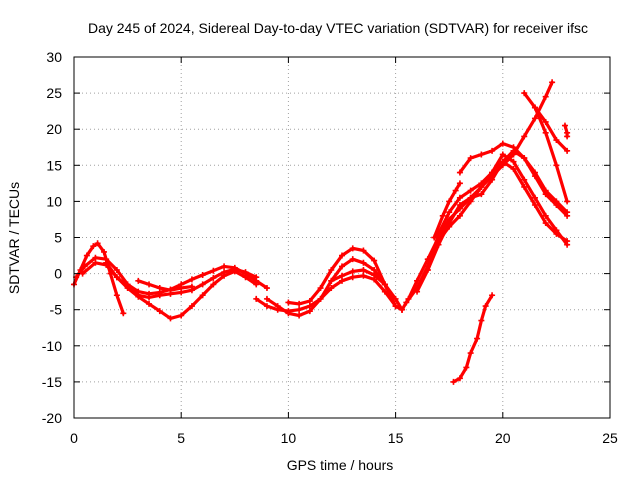  Describe the element at coordinates (52, 418) in the screenshot. I see `y-tick-label: -20` at that location.